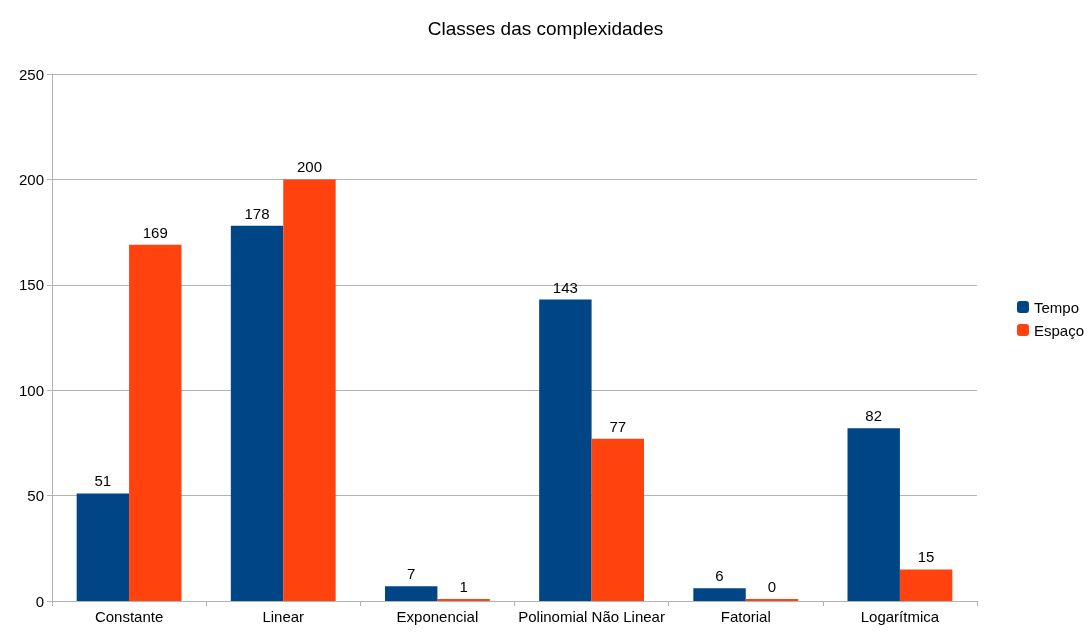 The width and height of the screenshot is (1091, 637). Describe the element at coordinates (283, 616) in the screenshot. I see `x-tick-label: Linear` at that location.